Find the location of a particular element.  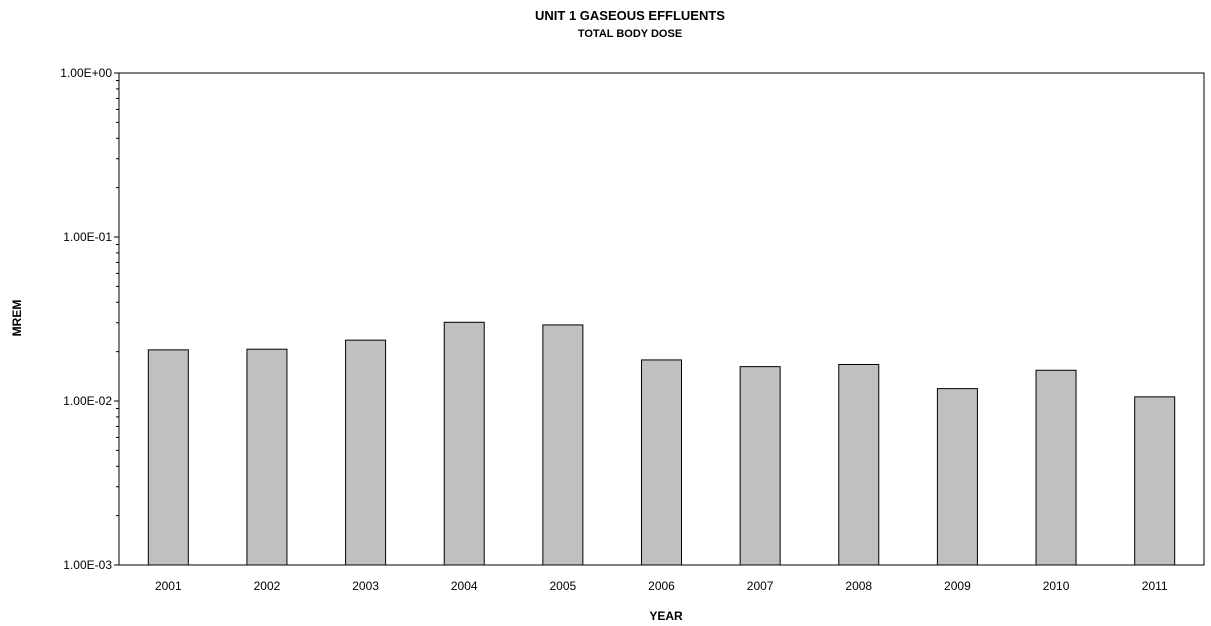

x-tick-label: 2006 is located at coordinates (661, 586).